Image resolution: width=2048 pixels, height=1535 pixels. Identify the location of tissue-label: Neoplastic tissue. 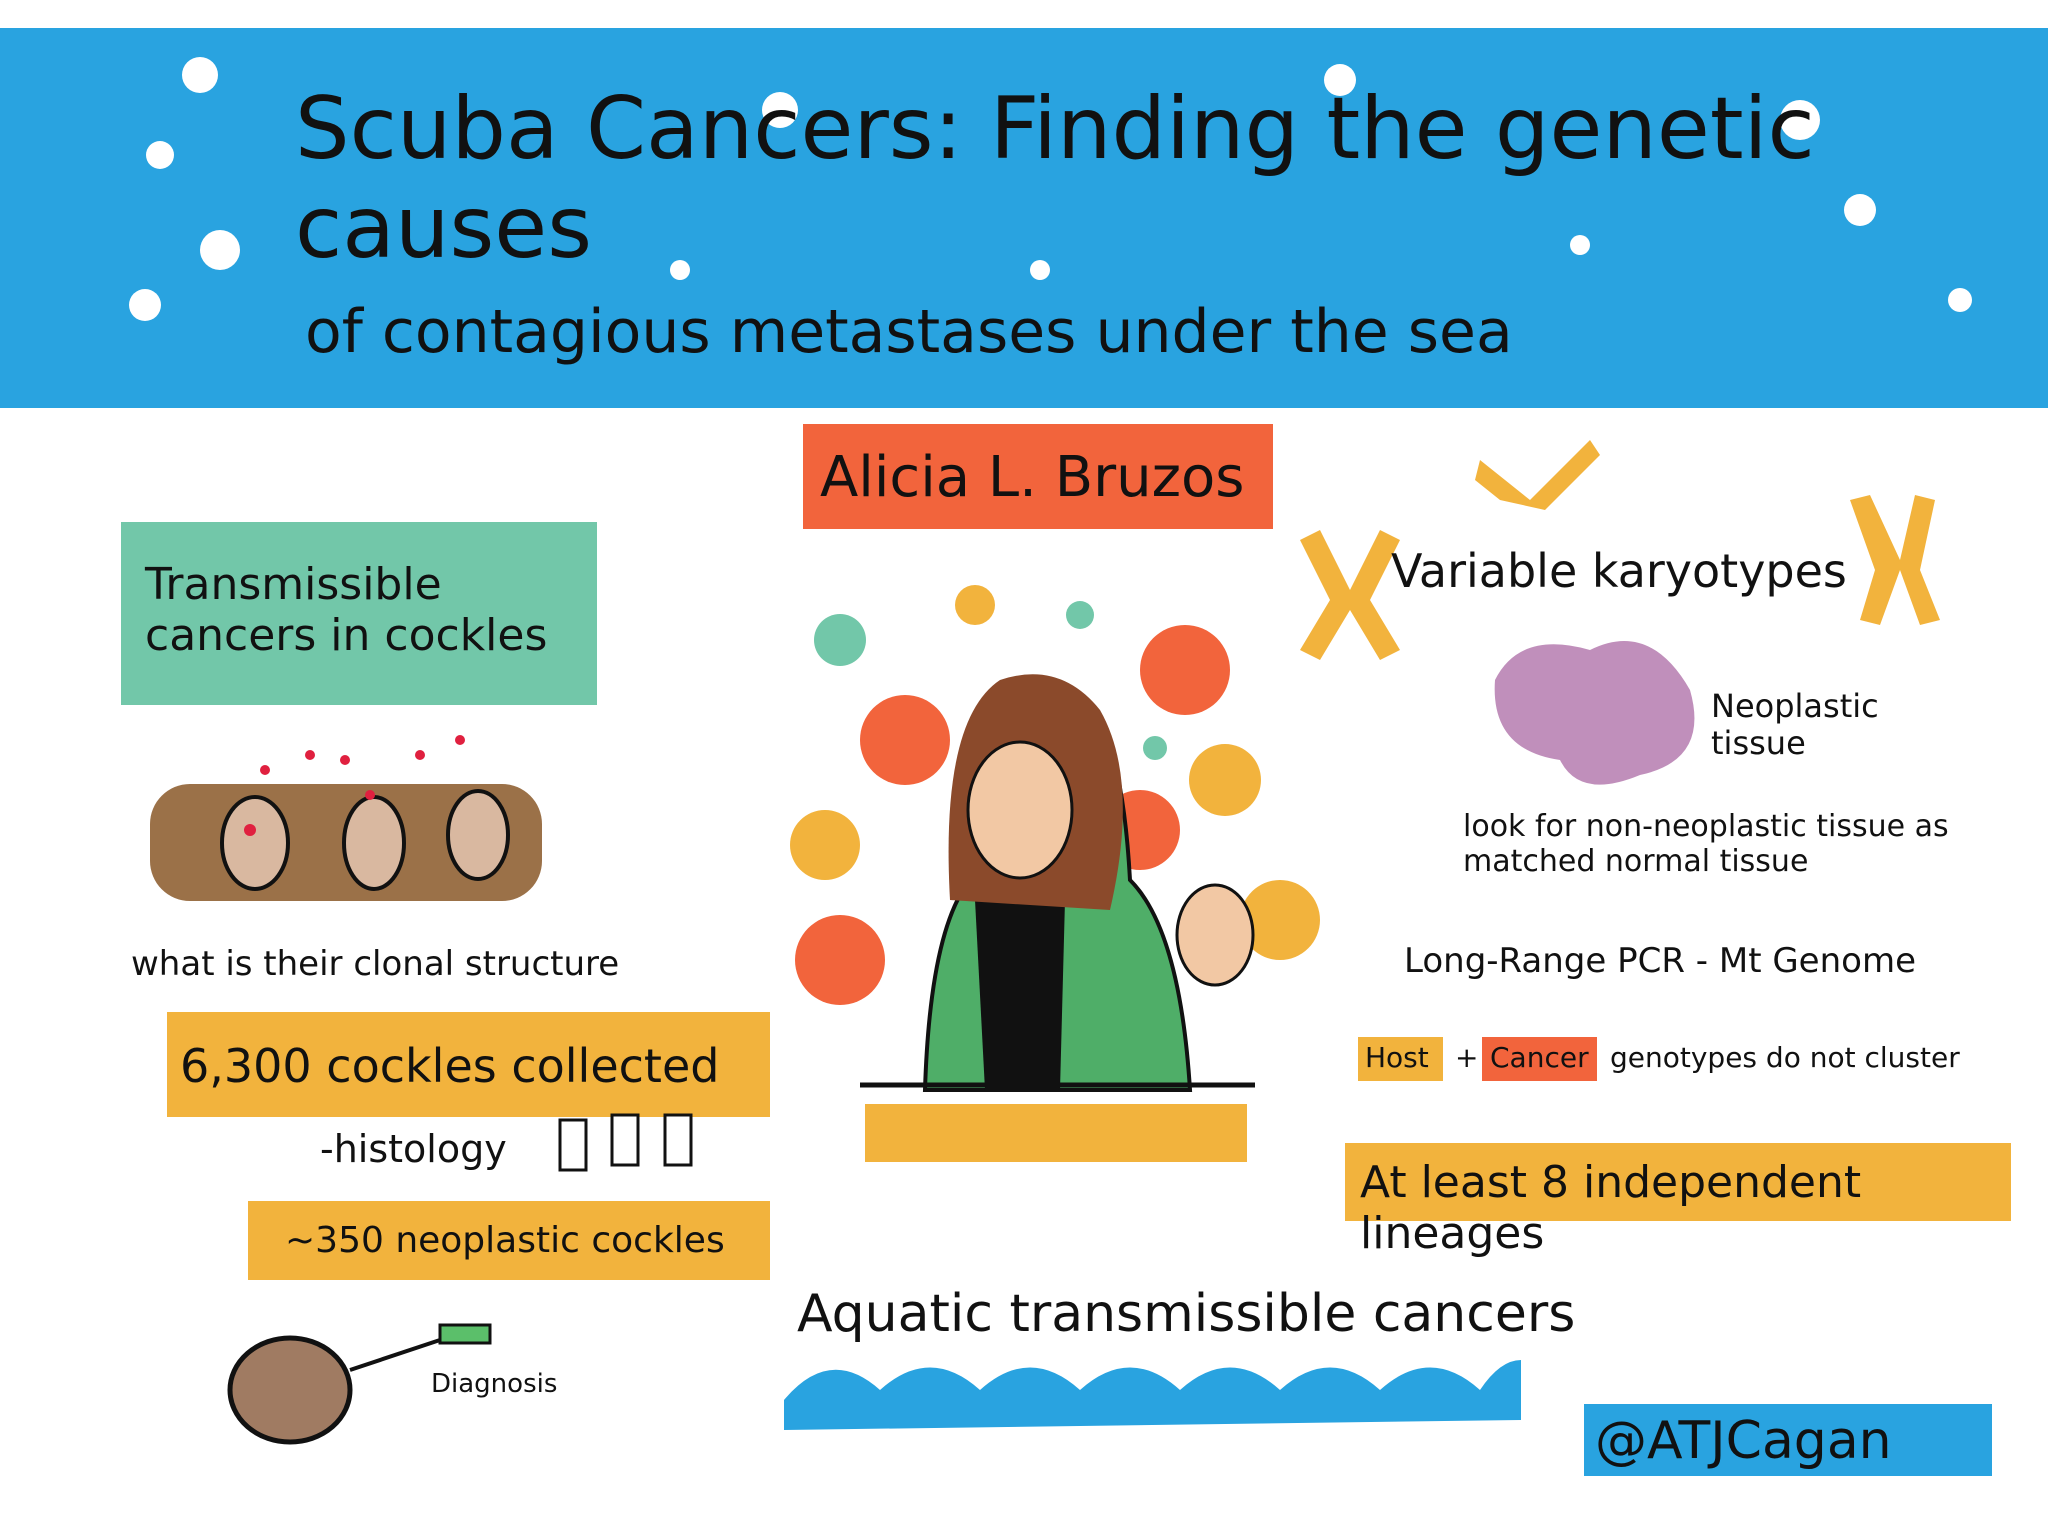
(1795, 724).